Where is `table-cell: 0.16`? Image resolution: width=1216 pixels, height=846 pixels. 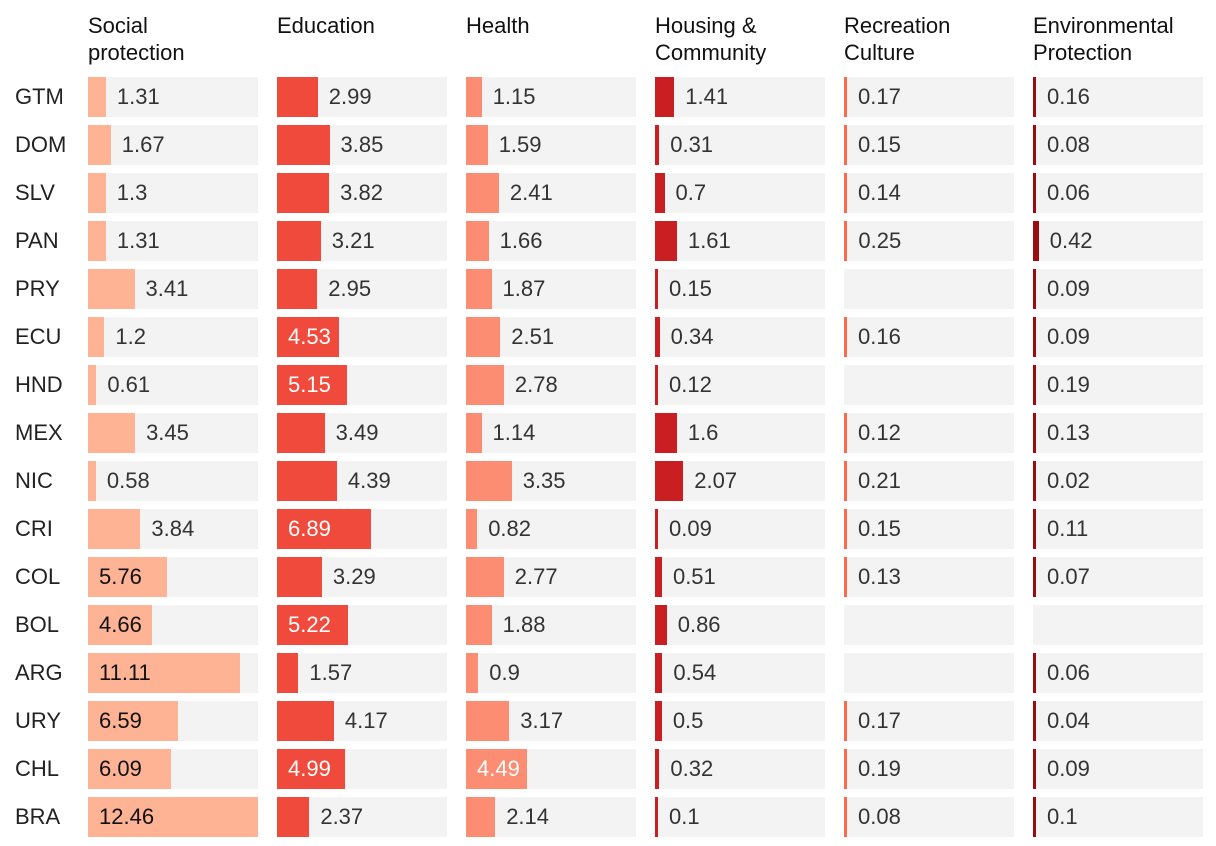 table-cell: 0.16 is located at coordinates (929, 337).